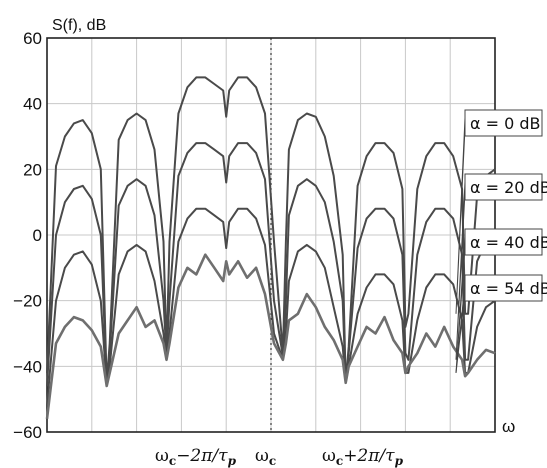 This screenshot has width=547, height=468. What do you see at coordinates (508, 242) in the screenshot?
I see `callout-label: α = 40 dB` at bounding box center [508, 242].